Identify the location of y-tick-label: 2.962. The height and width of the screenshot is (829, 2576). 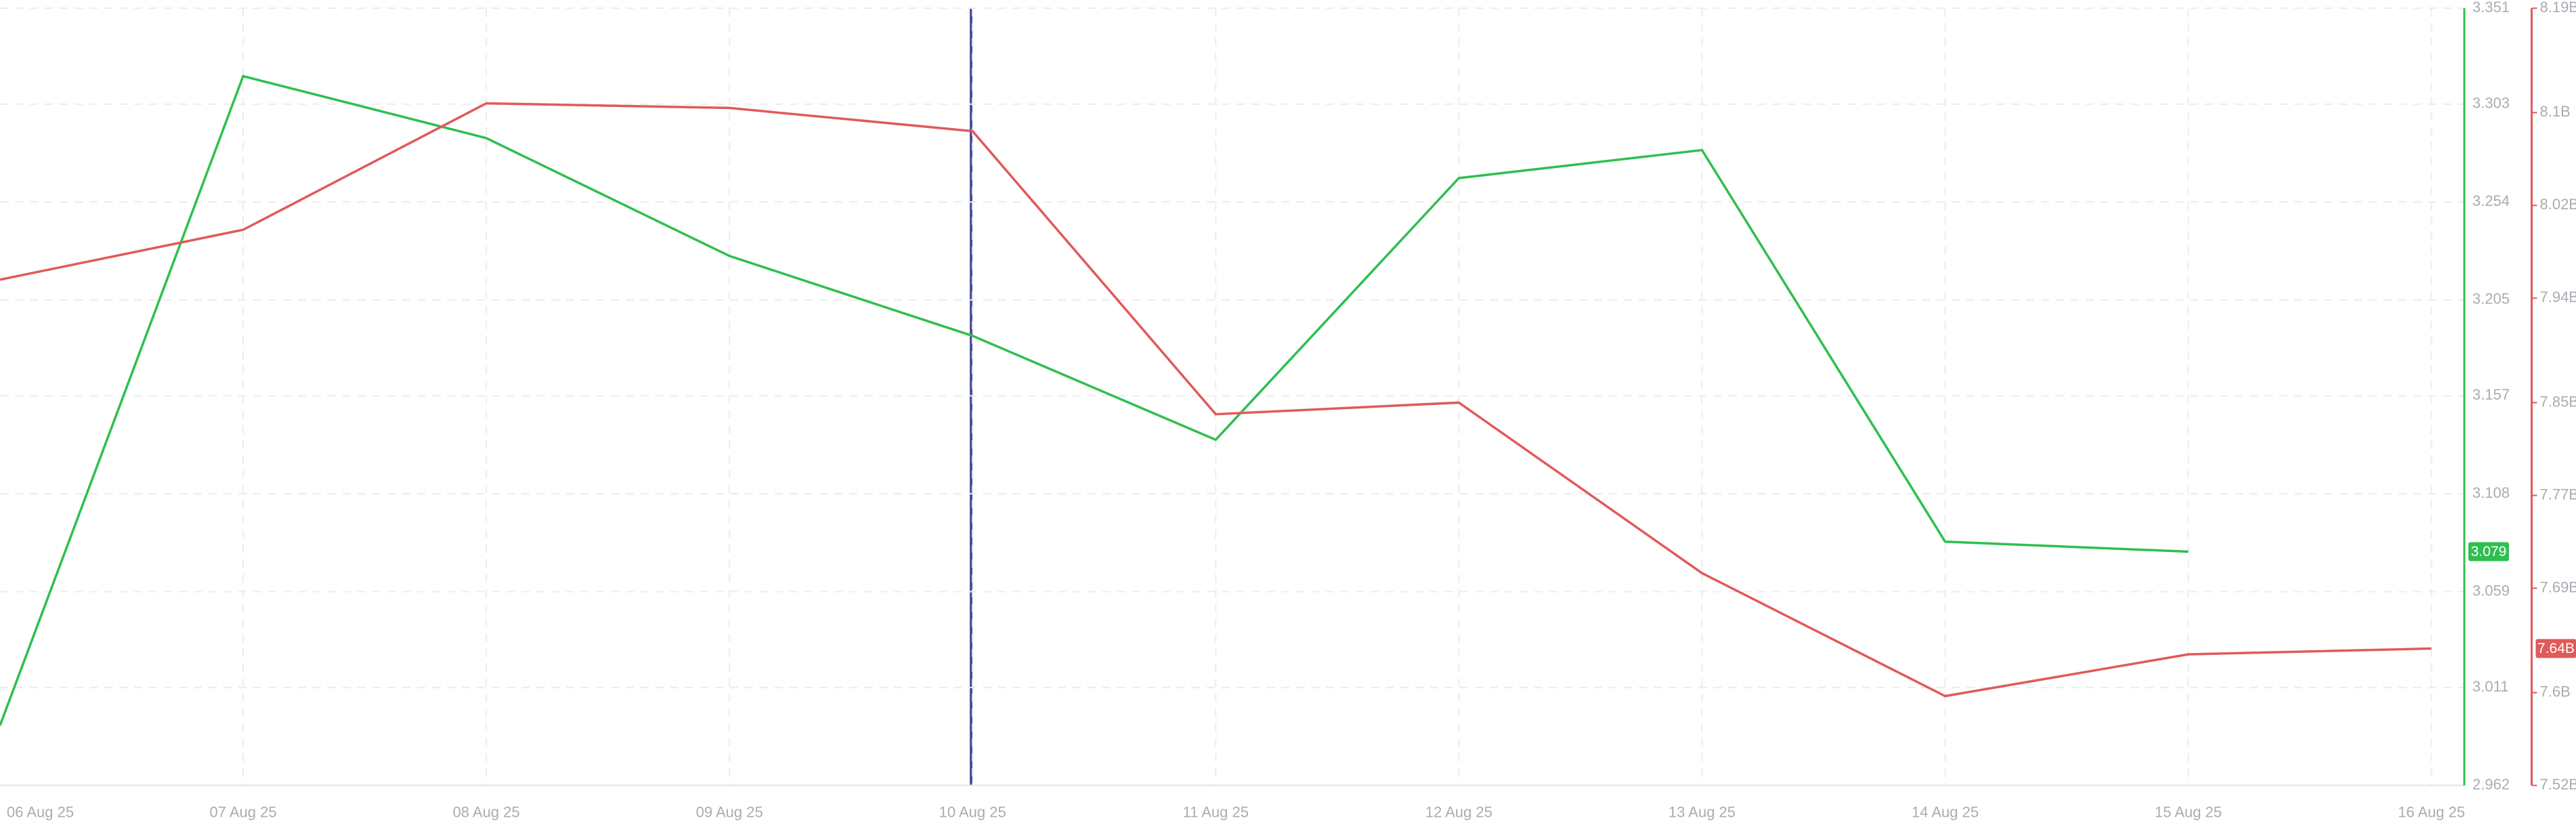
(2491, 783).